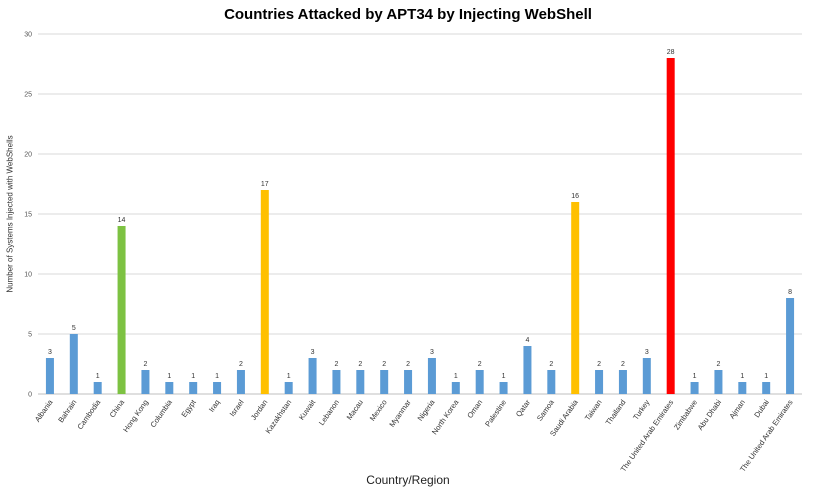 This screenshot has height=494, width=816. I want to click on data-label: 28, so click(671, 52).